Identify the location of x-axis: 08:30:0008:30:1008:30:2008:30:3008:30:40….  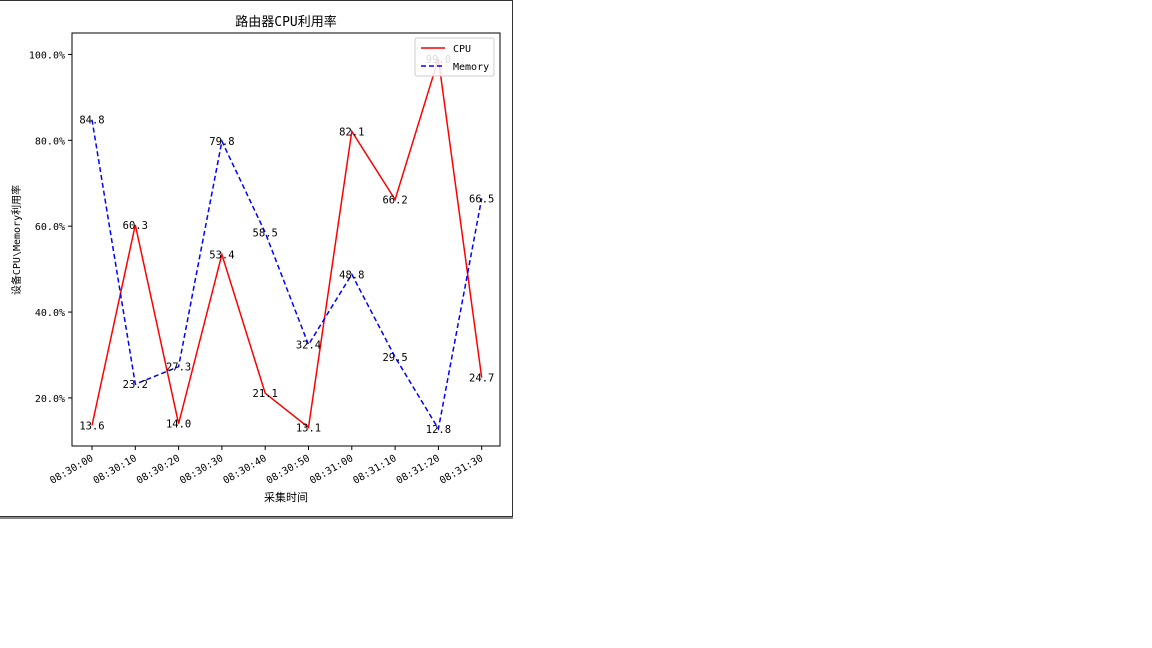
(266, 466).